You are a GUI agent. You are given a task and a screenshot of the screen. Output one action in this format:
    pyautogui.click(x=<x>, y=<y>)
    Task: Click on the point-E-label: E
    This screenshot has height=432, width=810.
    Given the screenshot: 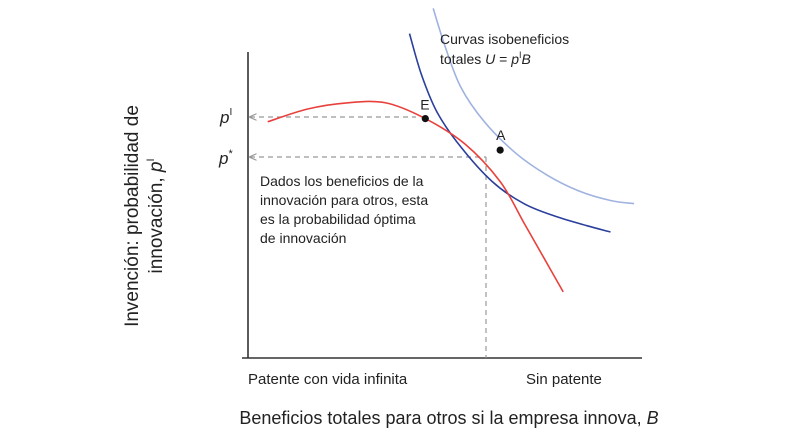 What is the action you would take?
    pyautogui.click(x=424, y=105)
    